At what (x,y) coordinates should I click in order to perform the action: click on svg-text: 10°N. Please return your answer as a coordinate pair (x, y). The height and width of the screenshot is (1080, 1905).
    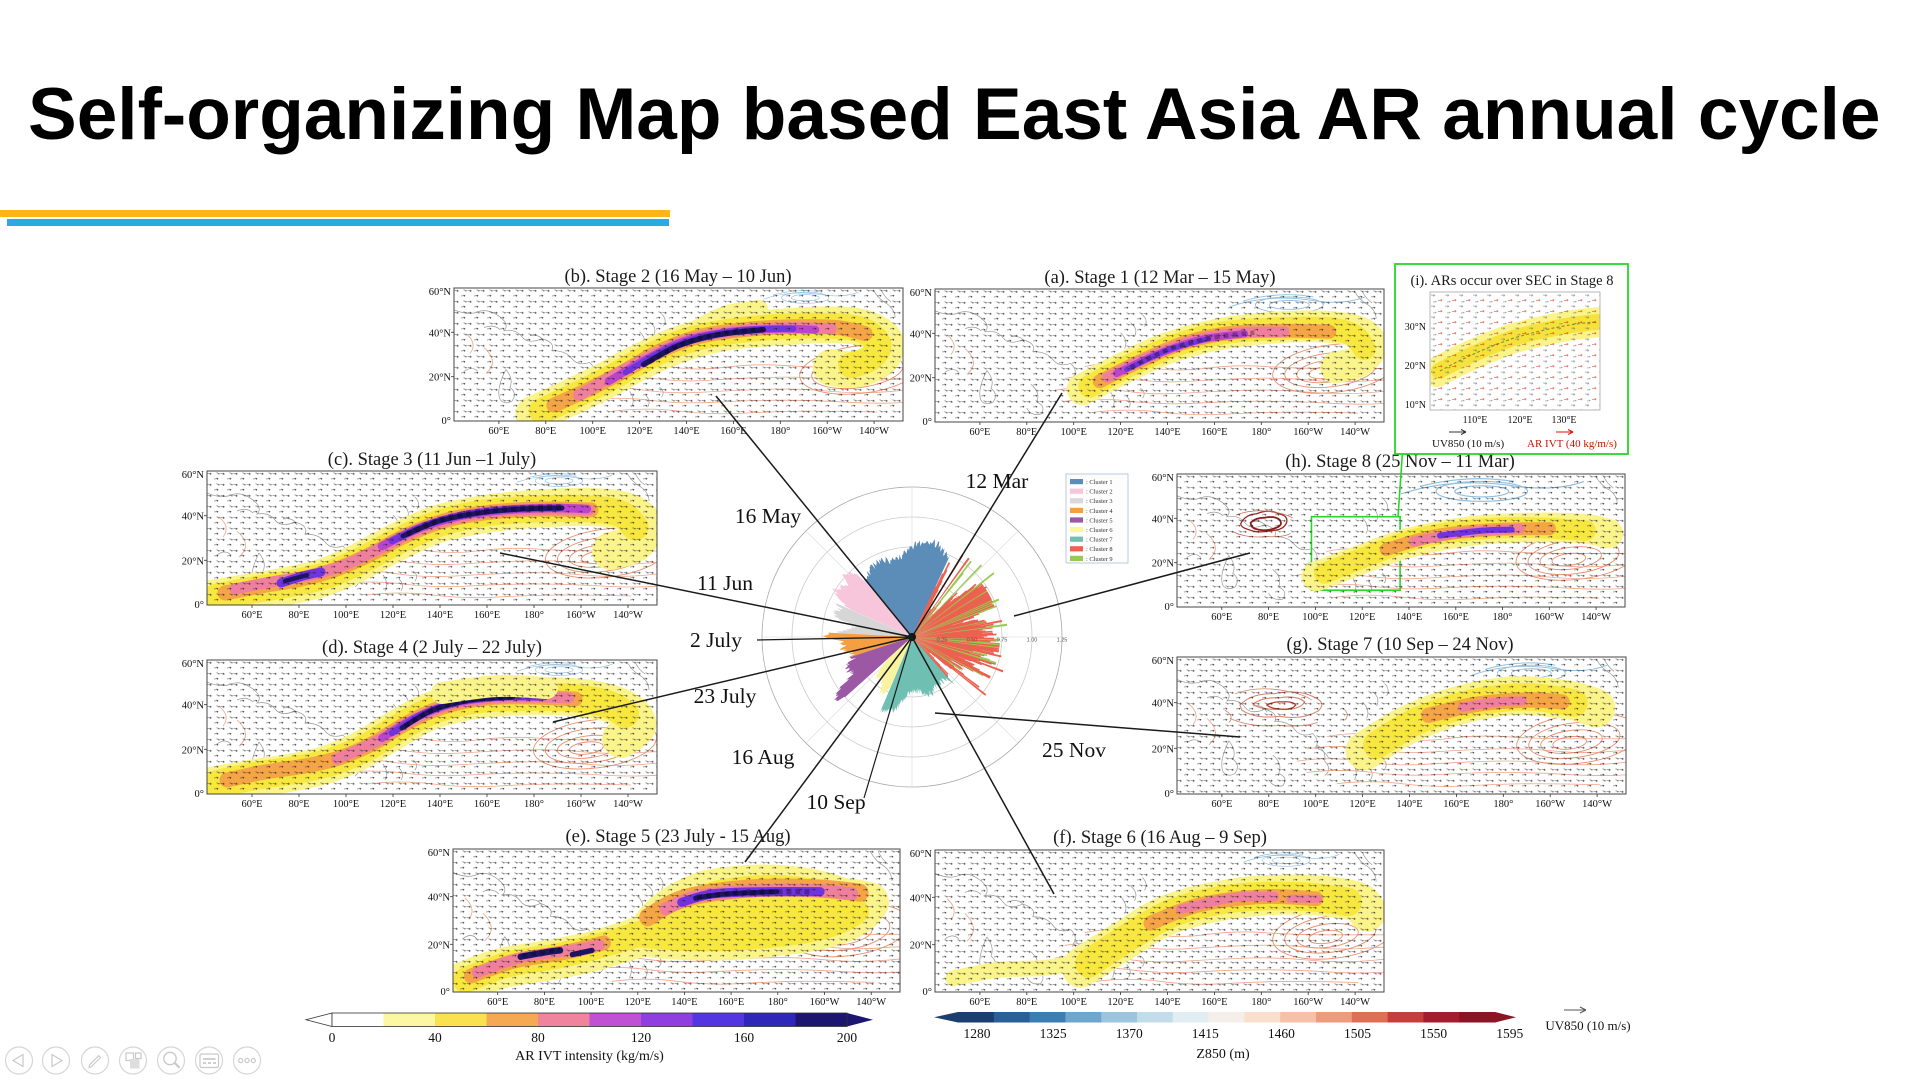
    Looking at the image, I should click on (1415, 405).